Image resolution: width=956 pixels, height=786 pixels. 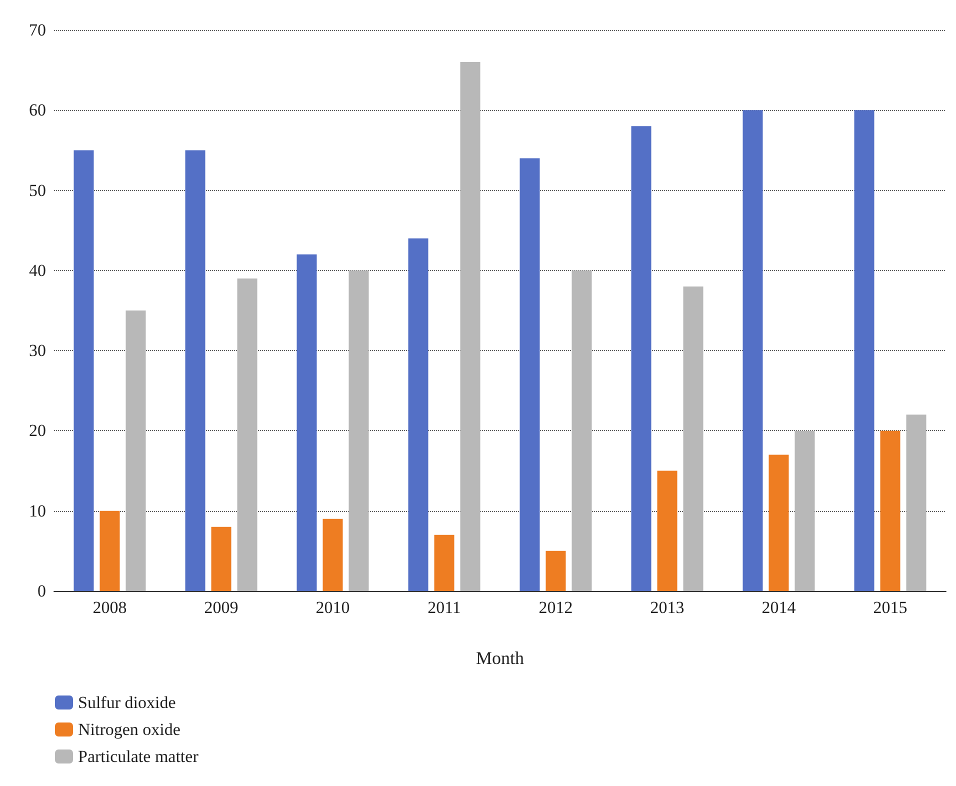 What do you see at coordinates (109, 607) in the screenshot?
I see `x-tick-label: 2008` at bounding box center [109, 607].